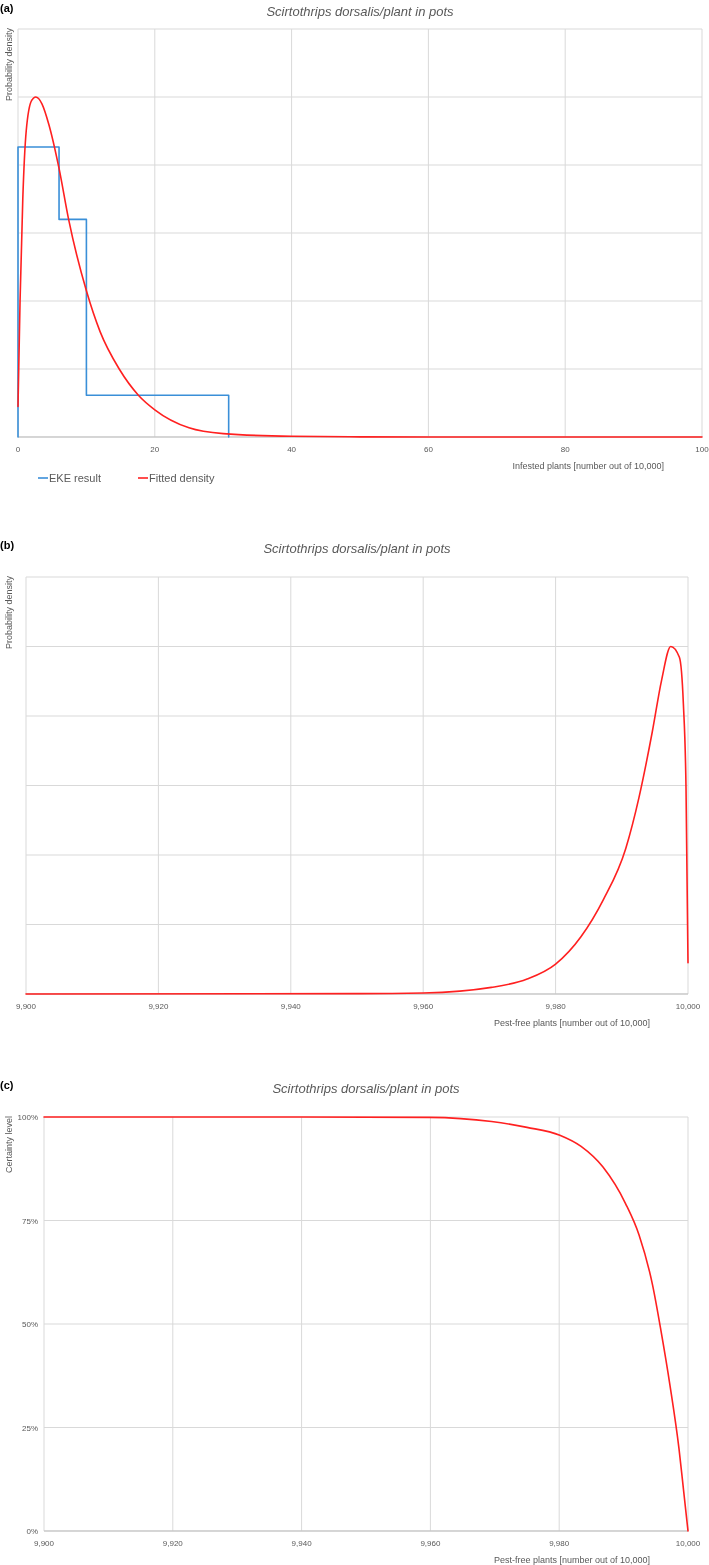  What do you see at coordinates (18, 449) in the screenshot?
I see `x-tick-label: 0` at bounding box center [18, 449].